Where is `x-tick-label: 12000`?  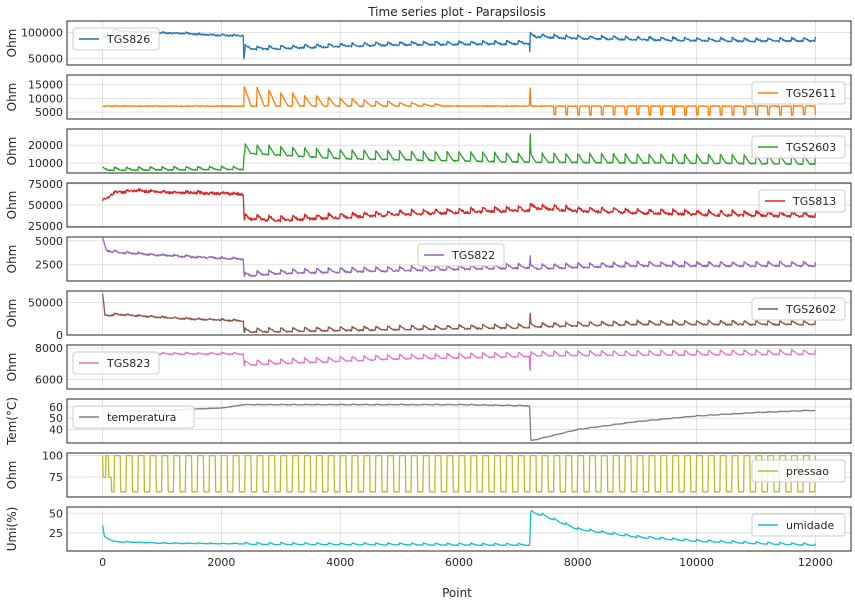
x-tick-label: 12000 is located at coordinates (815, 562).